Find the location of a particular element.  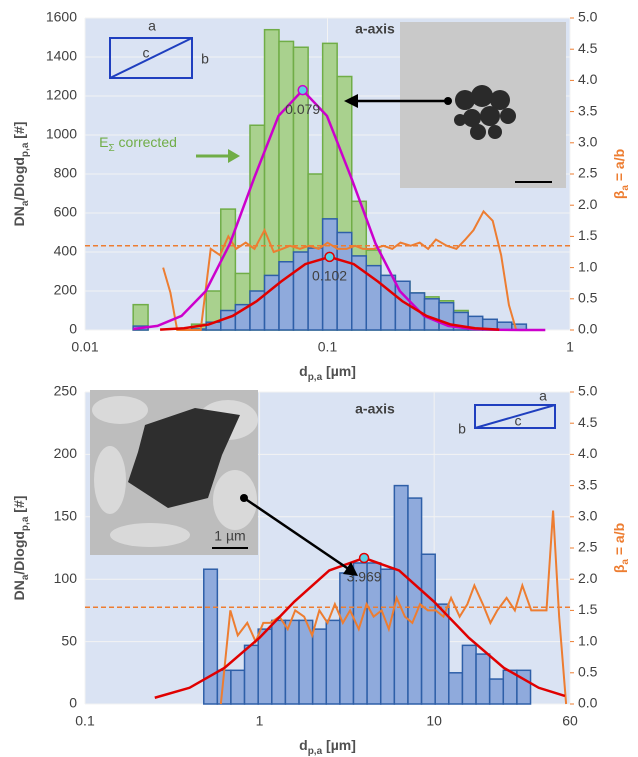

y-tick-label: 1000 is located at coordinates (61, 134).